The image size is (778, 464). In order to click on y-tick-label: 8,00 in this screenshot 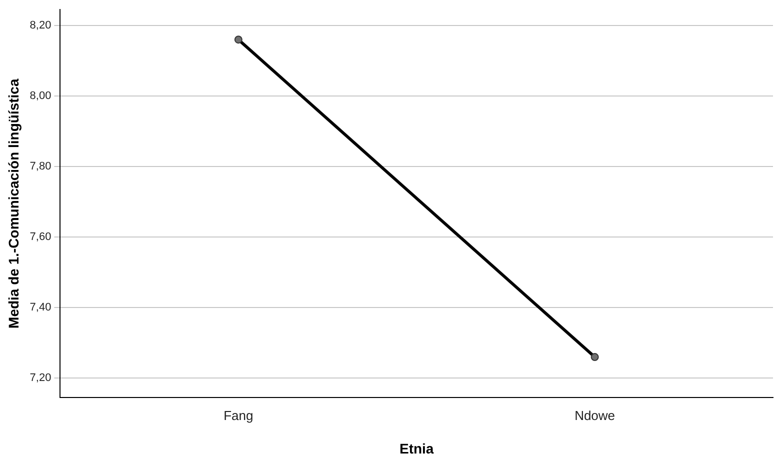, I will do `click(41, 96)`.